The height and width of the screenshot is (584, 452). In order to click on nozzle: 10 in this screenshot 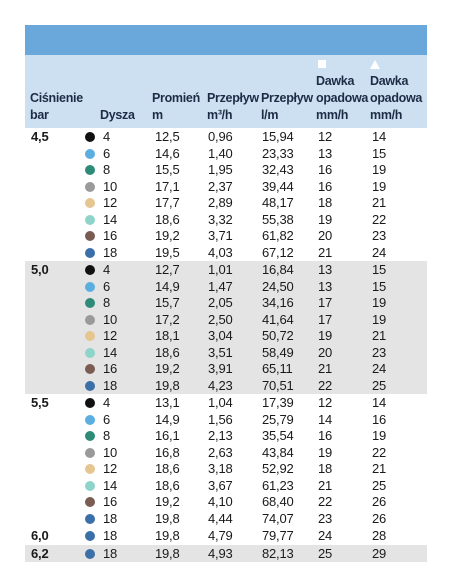, I will do `click(110, 452)`.